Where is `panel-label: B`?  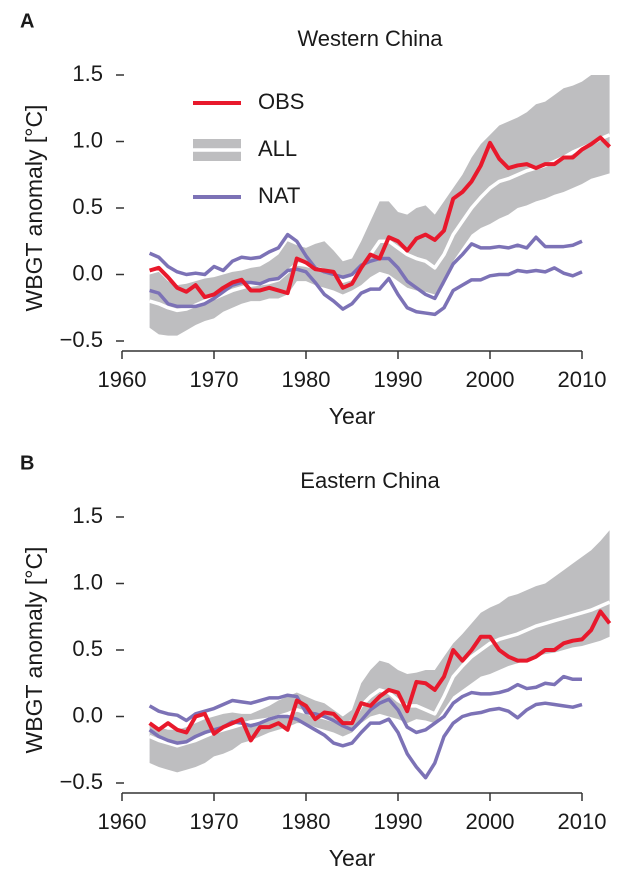
panel-label: B is located at coordinates (27, 463).